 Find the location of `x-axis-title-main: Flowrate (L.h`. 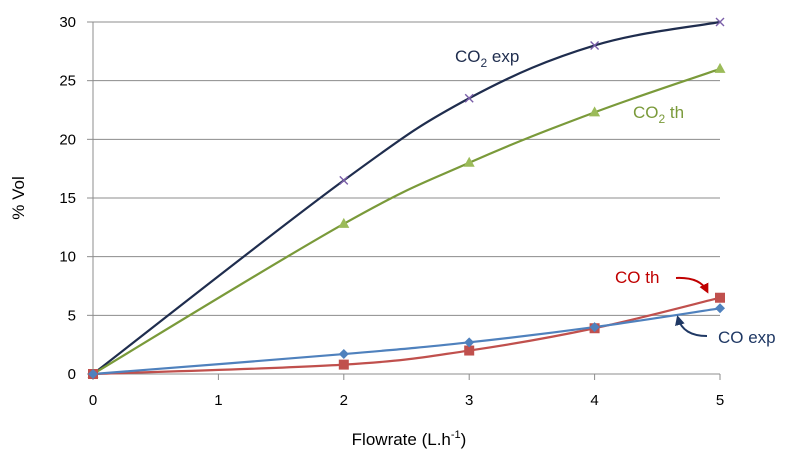

x-axis-title-main: Flowrate (L.h is located at coordinates (401, 439).